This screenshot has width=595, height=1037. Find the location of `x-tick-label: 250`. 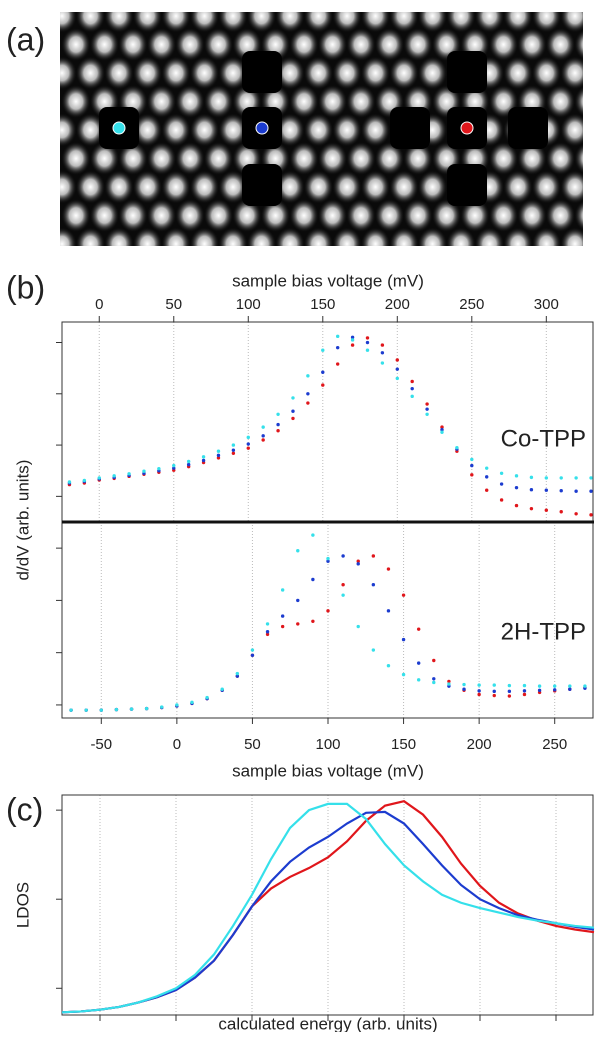

x-tick-label: 250 is located at coordinates (554, 744).